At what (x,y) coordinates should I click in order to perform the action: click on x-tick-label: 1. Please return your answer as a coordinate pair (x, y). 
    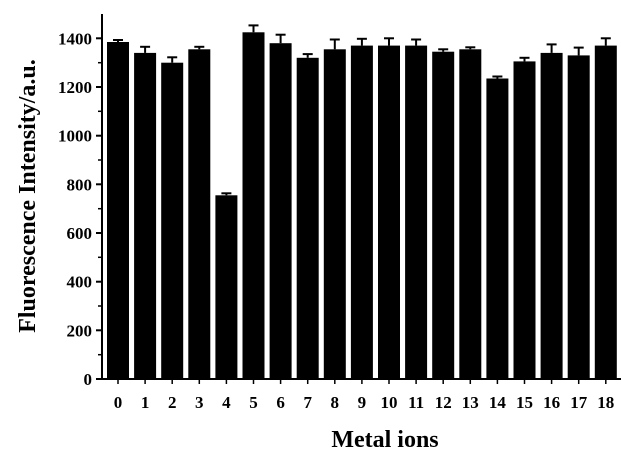
    Looking at the image, I should click on (145, 402).